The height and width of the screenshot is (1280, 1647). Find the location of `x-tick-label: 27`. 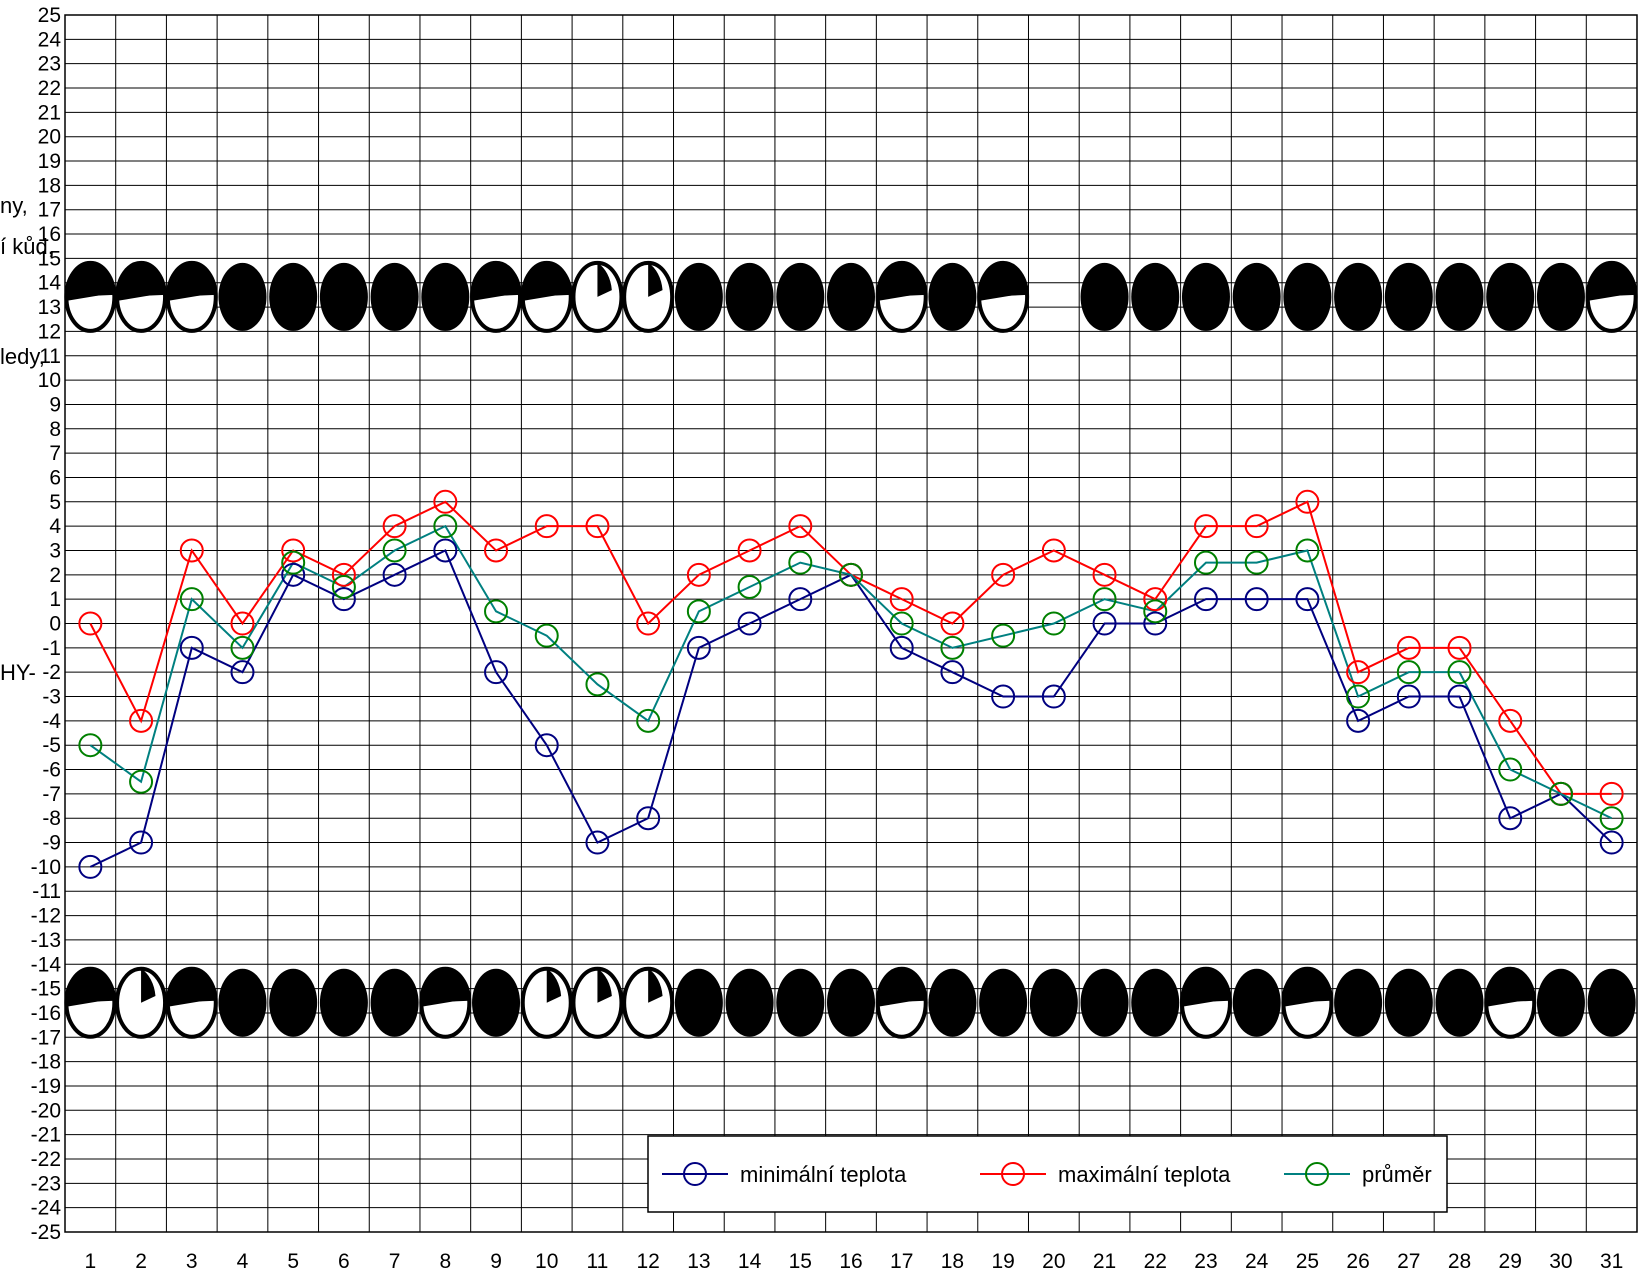

x-tick-label: 27 is located at coordinates (1408, 1261).